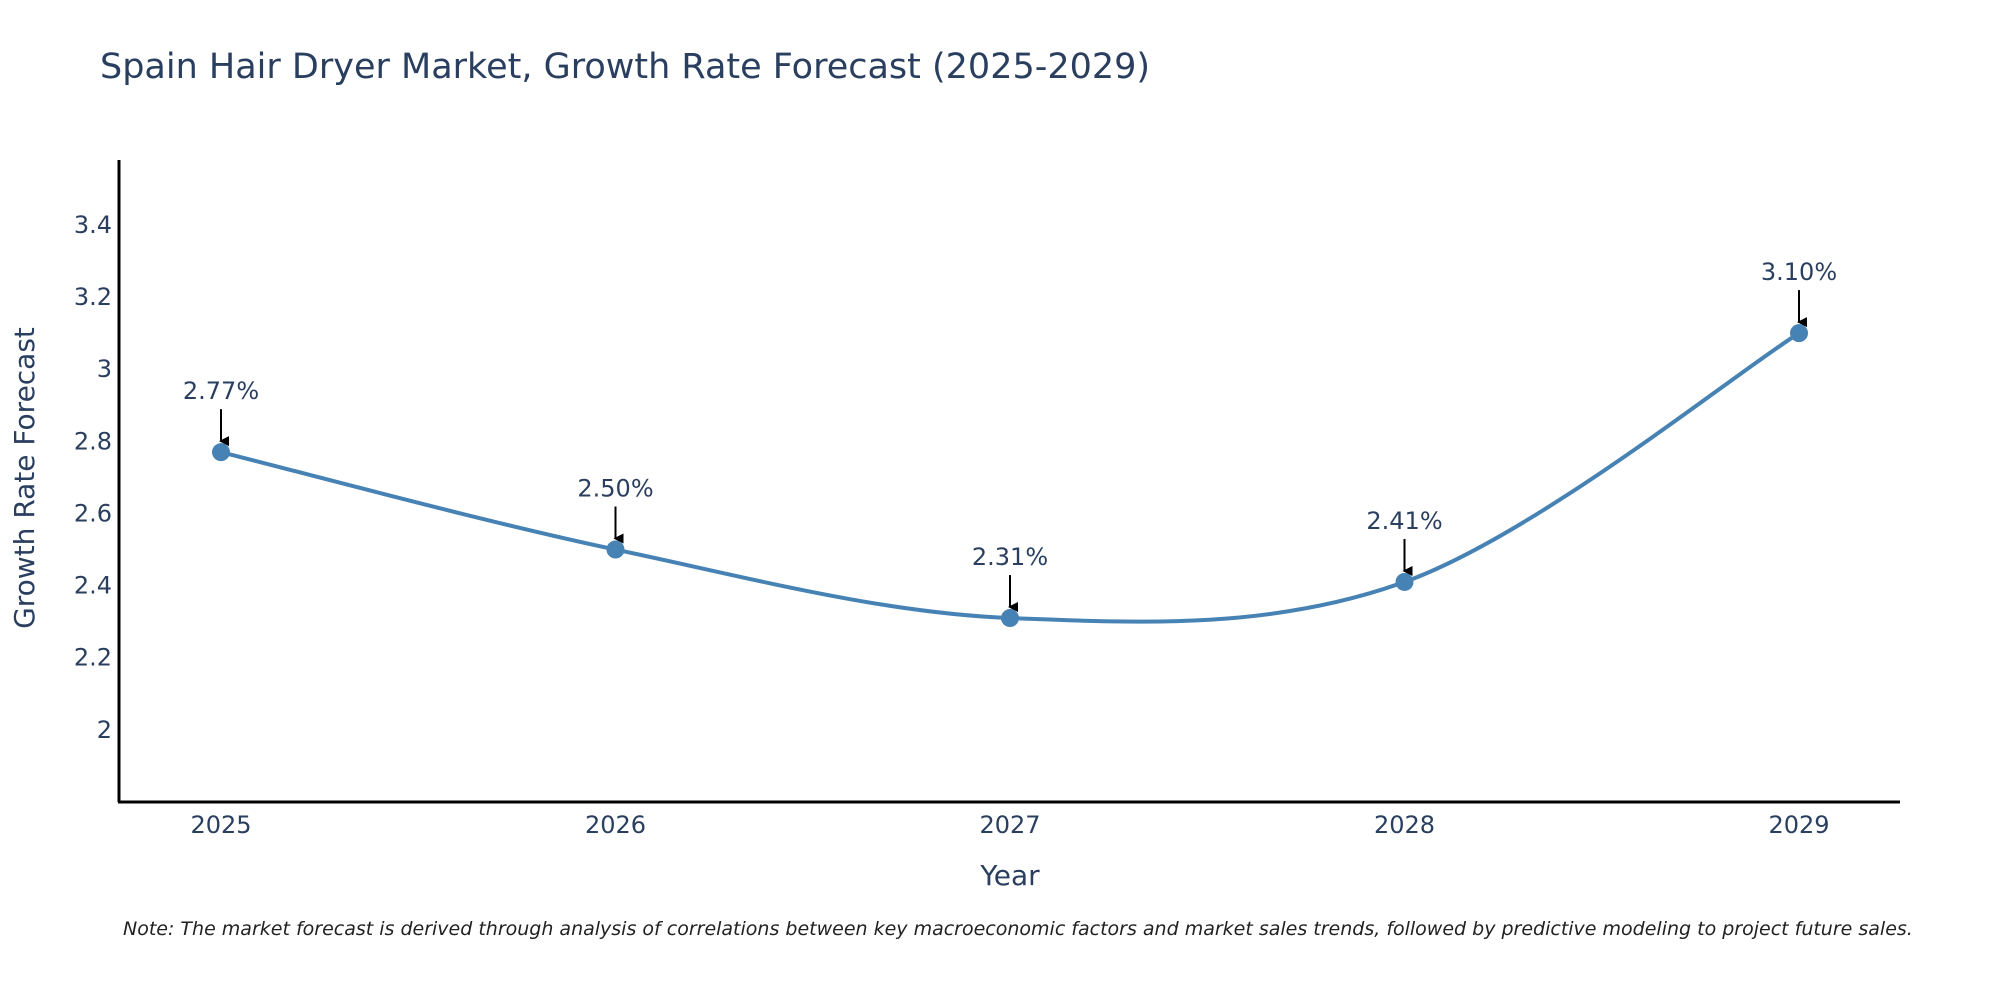 The width and height of the screenshot is (2000, 1000). What do you see at coordinates (221, 391) in the screenshot?
I see `data-label: 2.77%` at bounding box center [221, 391].